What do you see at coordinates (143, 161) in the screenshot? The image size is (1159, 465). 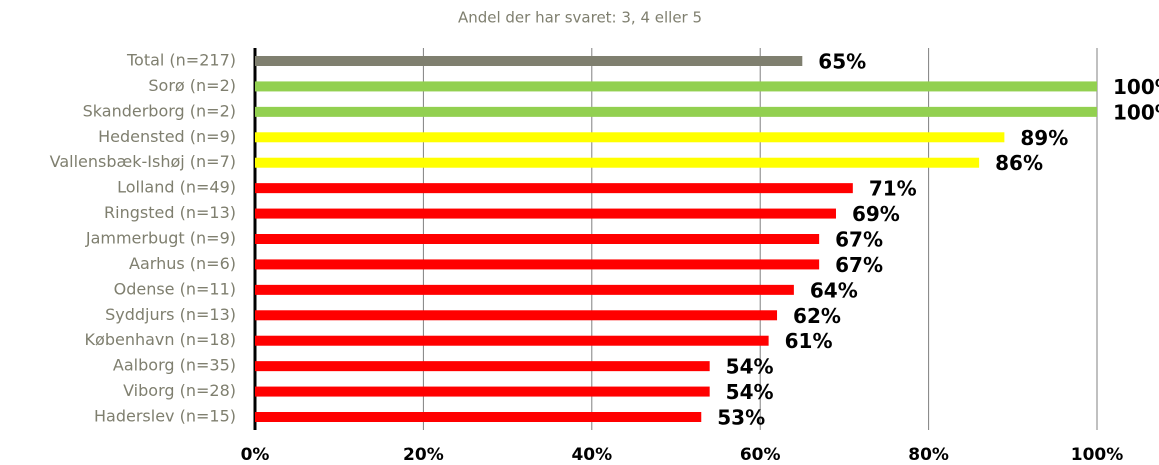 I see `y-tick-label: Vallensbæk-Ishøj (n=7)` at bounding box center [143, 161].